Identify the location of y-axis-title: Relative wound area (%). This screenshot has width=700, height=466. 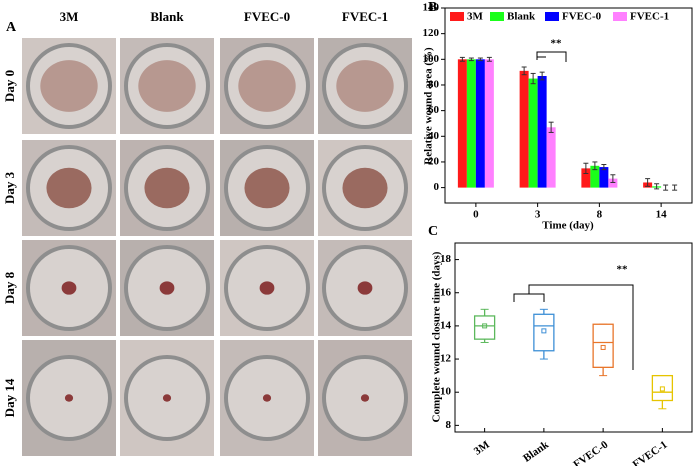
(429, 106).